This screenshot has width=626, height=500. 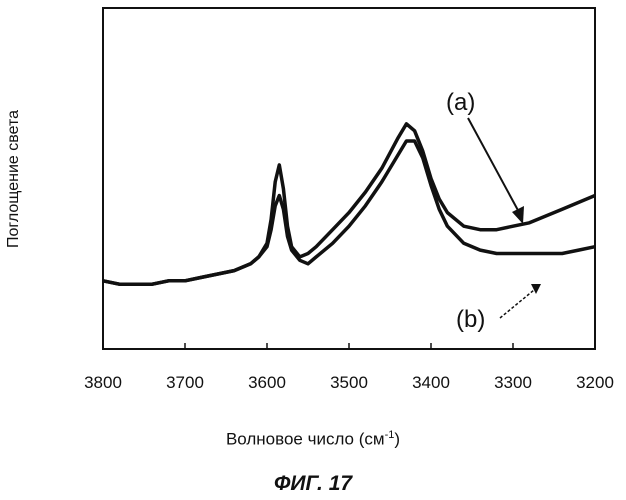 What do you see at coordinates (349, 382) in the screenshot?
I see `x-tick-label: 3500` at bounding box center [349, 382].